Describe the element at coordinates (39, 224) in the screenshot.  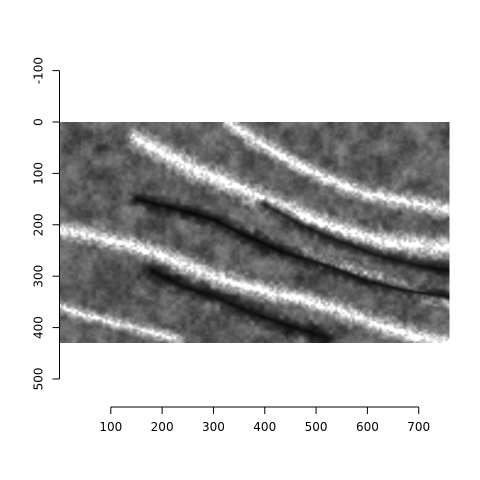
I see `y-tick-label: 200` at that location.